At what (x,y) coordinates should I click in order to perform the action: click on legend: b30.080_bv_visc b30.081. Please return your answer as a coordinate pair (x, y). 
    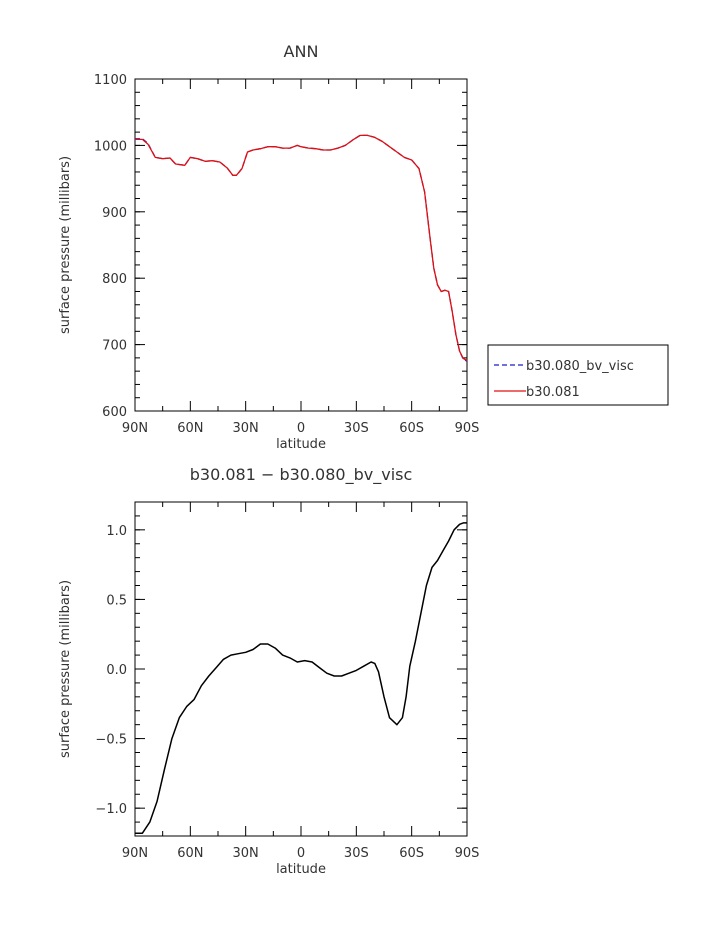
    Looking at the image, I should click on (578, 375).